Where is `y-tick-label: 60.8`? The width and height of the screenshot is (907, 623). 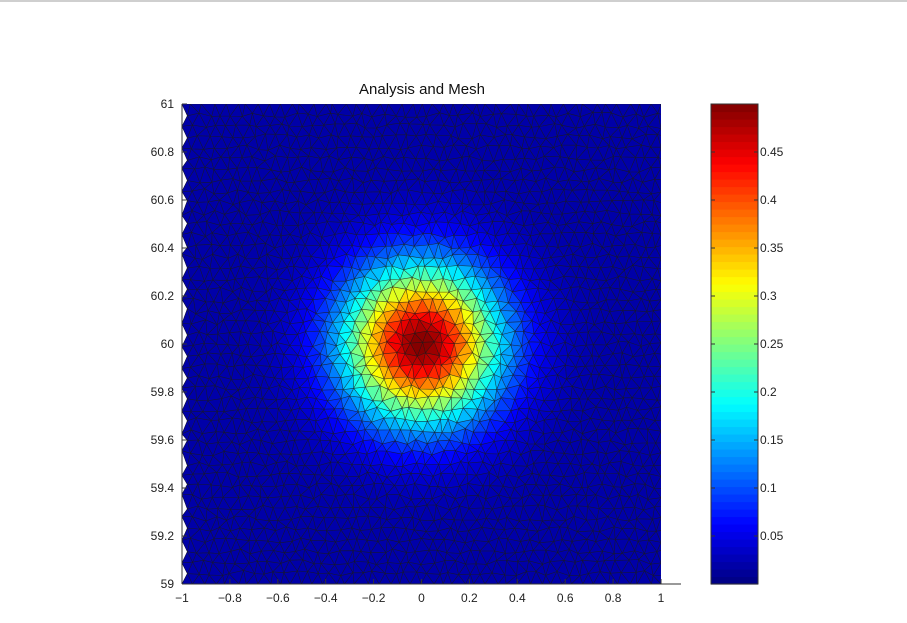
y-tick-label: 60.8 is located at coordinates (163, 152).